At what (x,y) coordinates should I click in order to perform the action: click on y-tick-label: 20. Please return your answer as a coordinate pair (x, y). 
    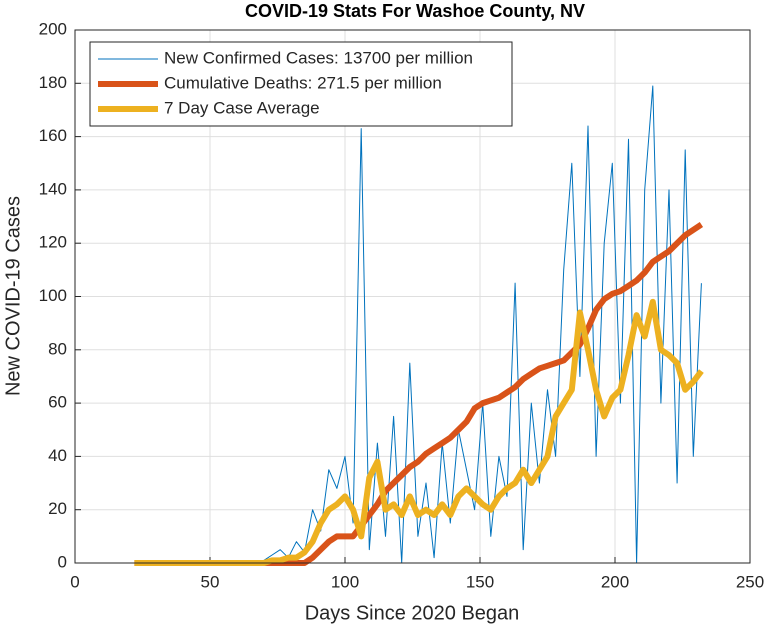
    Looking at the image, I should click on (57, 508).